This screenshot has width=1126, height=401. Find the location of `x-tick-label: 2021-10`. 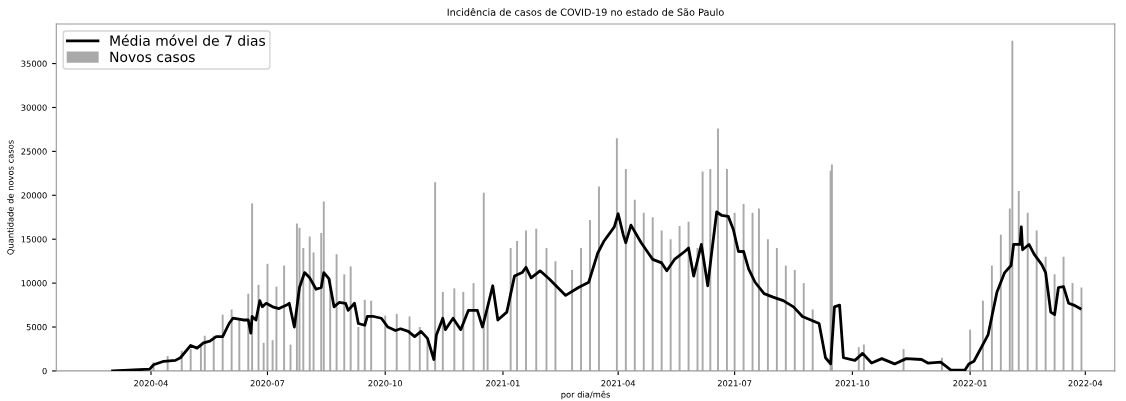

x-tick-label: 2021-10 is located at coordinates (852, 383).